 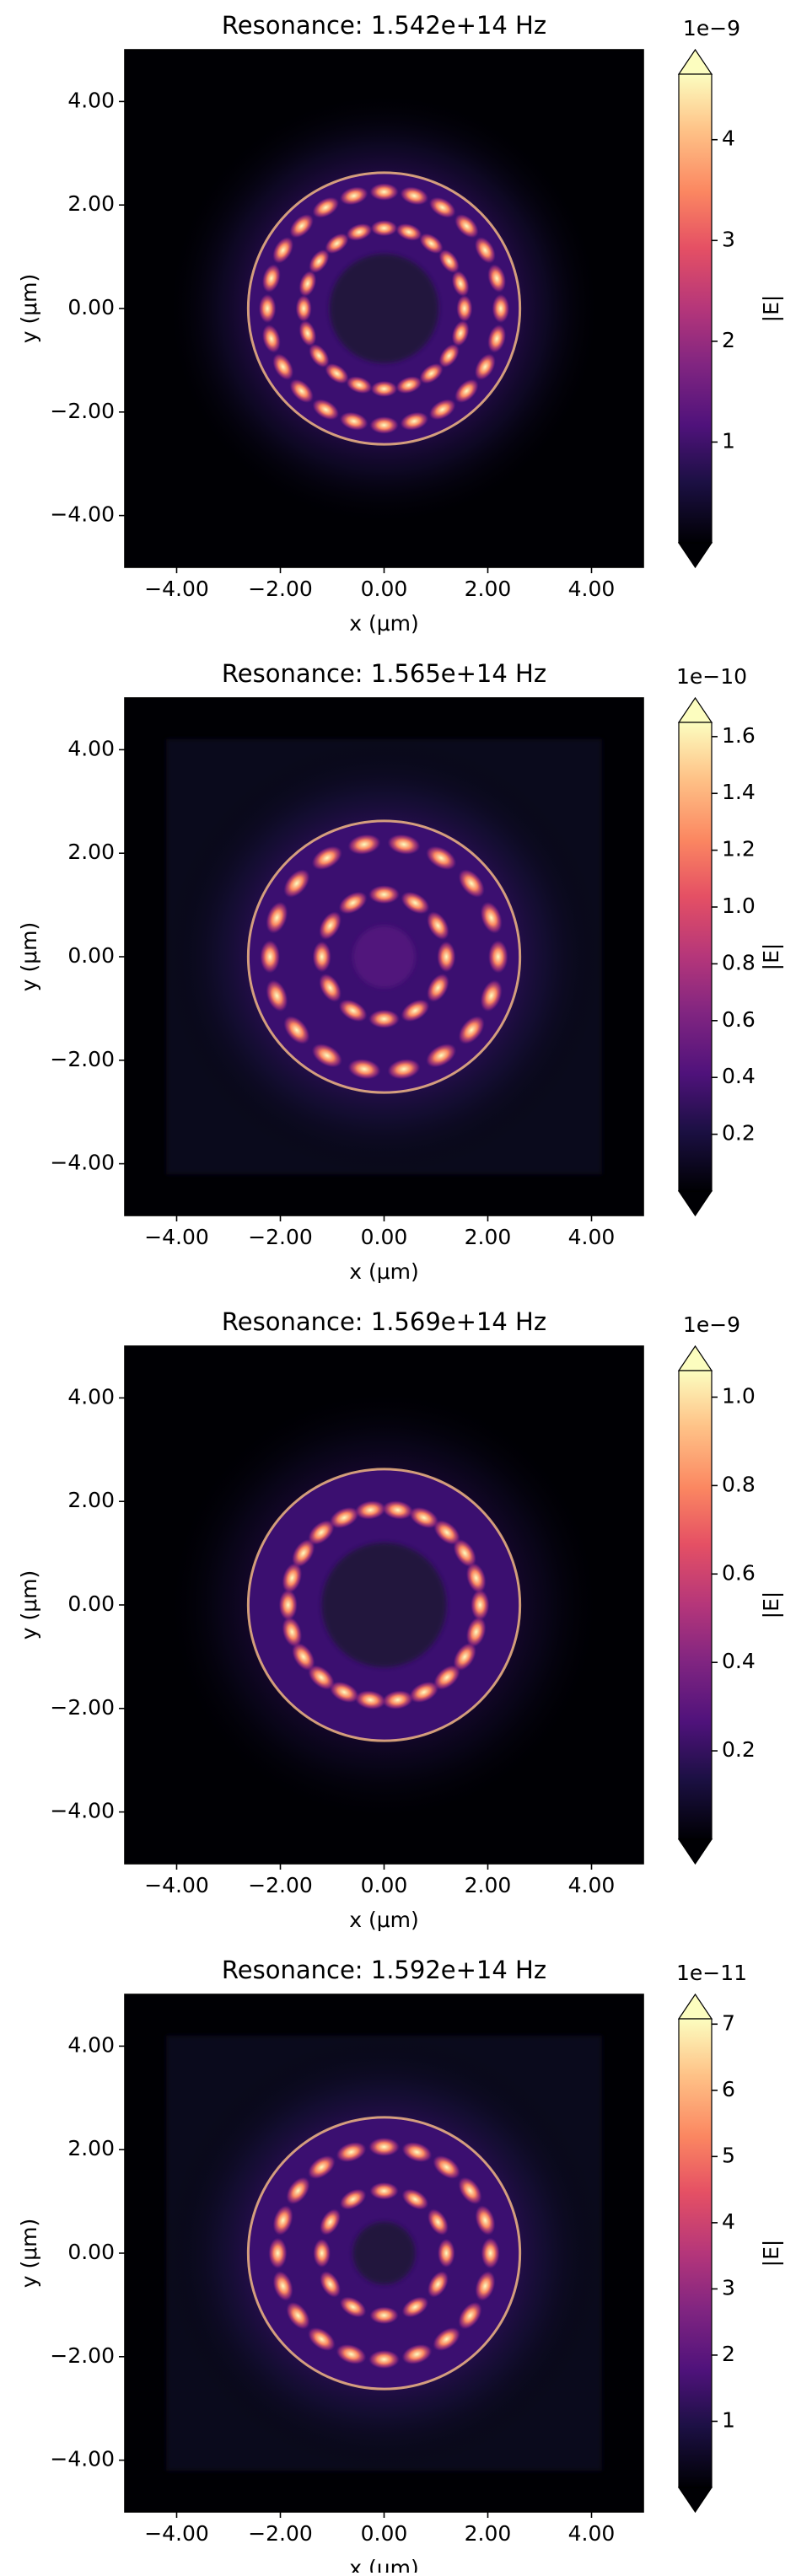 What do you see at coordinates (695, 2500) in the screenshot?
I see `colorbar-extend-bottom` at bounding box center [695, 2500].